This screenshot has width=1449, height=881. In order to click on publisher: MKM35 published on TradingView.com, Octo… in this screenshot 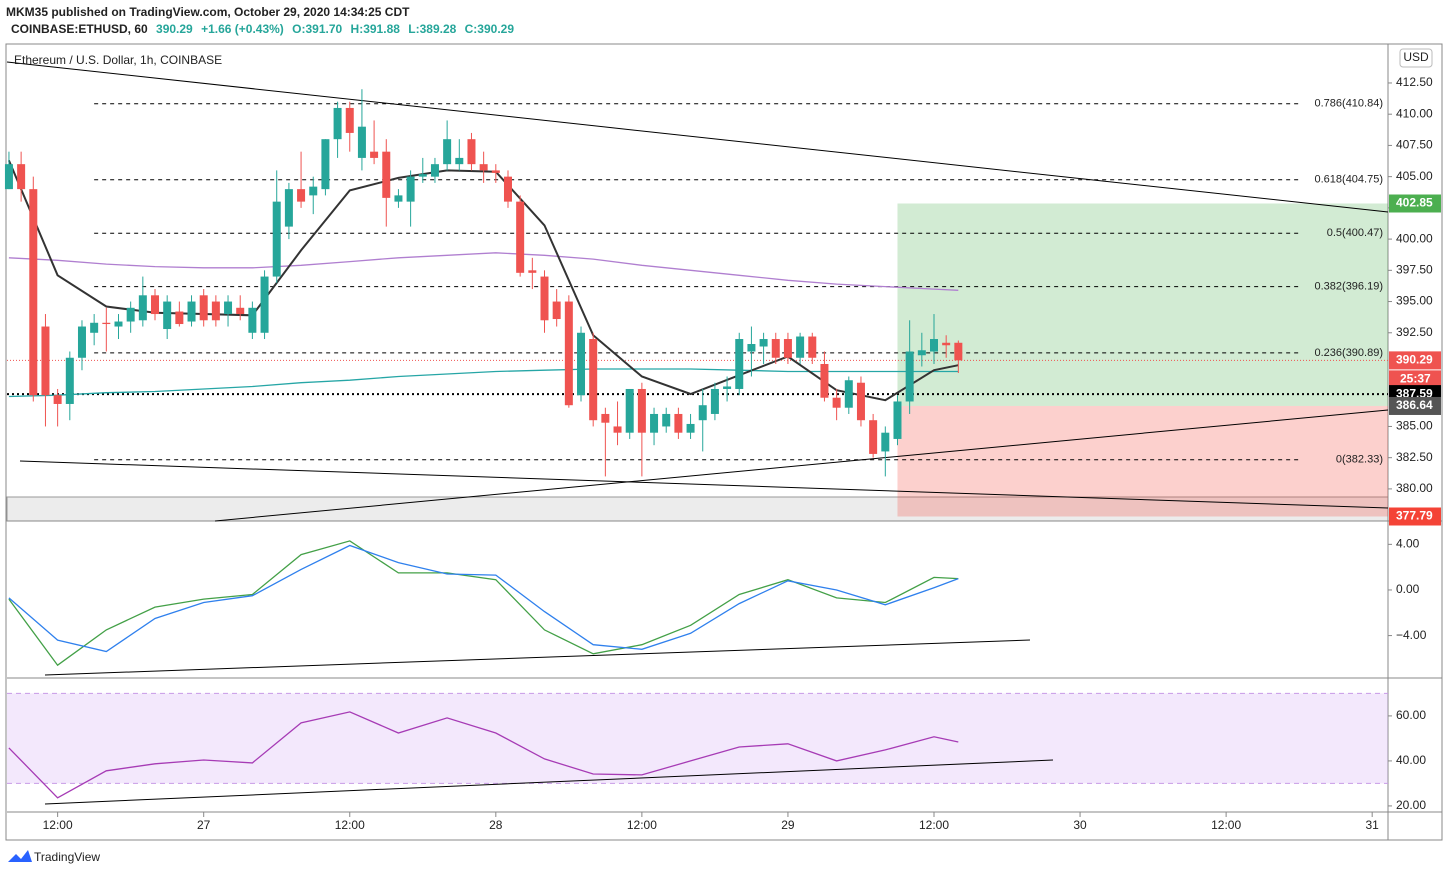, I will do `click(208, 12)`.